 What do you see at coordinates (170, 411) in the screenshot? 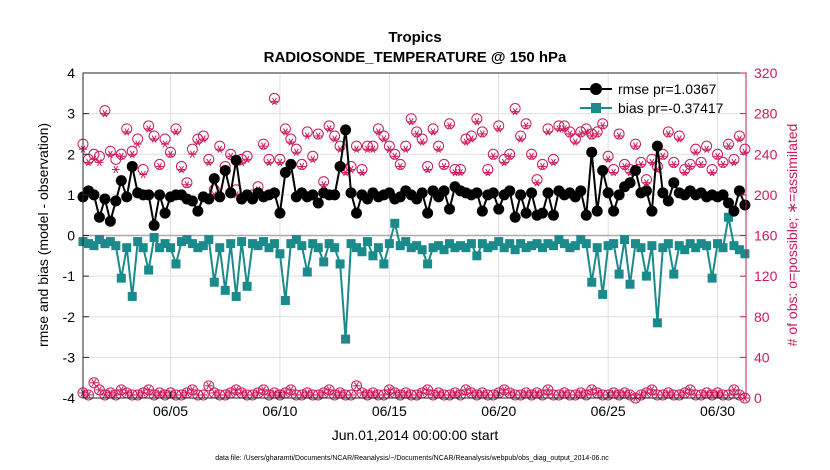
I see `x-tick-label: 06/05` at bounding box center [170, 411].